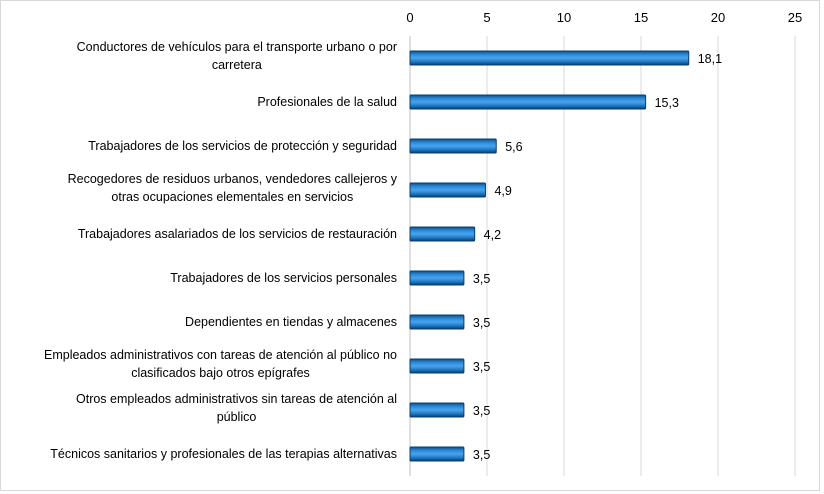 The height and width of the screenshot is (494, 824). Describe the element at coordinates (283, 278) in the screenshot. I see `category-label: Trabajadores de los servicios personales` at that location.